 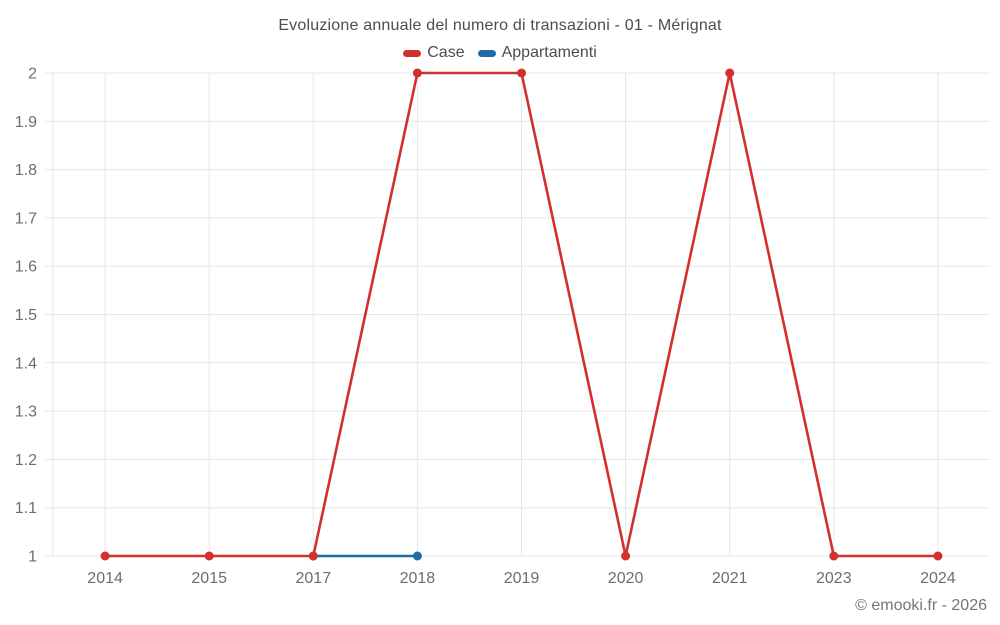 What do you see at coordinates (105, 578) in the screenshot?
I see `svg-text: 2014` at bounding box center [105, 578].